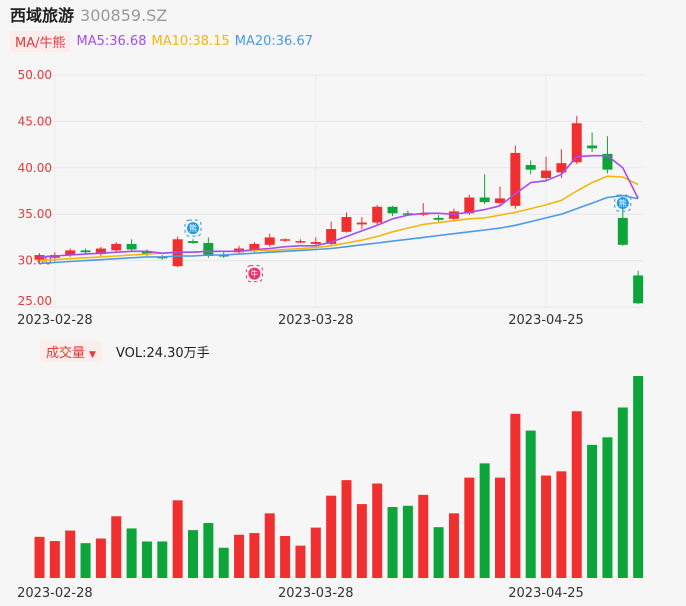 The image size is (686, 606). I want to click on volume-date-label: 2023-03-28, so click(316, 593).